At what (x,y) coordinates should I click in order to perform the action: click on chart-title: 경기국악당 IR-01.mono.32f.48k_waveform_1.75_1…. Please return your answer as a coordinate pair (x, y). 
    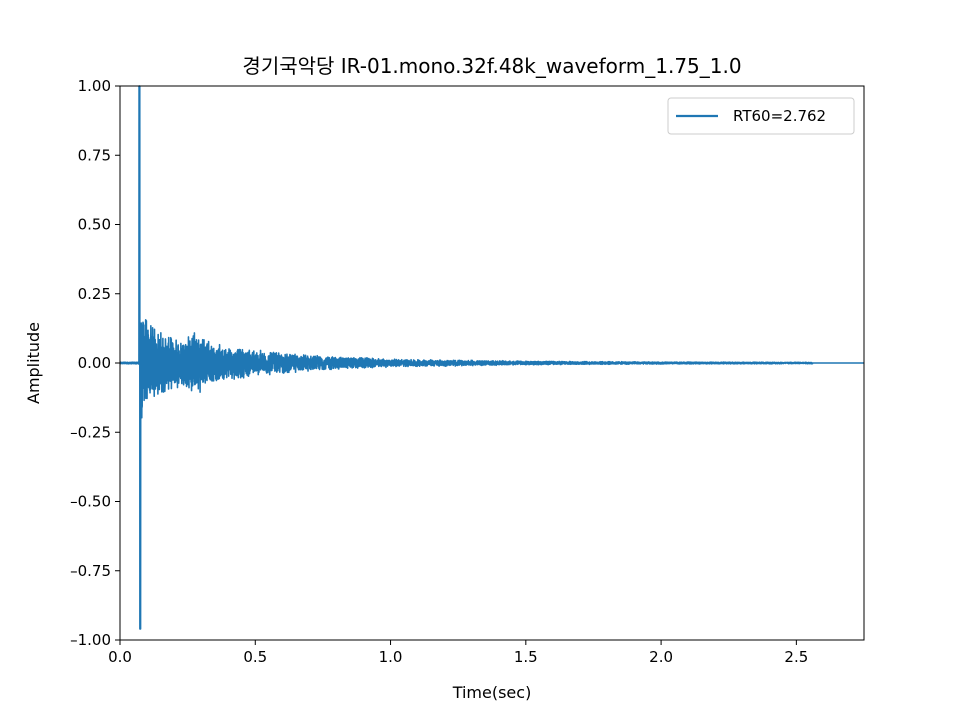
    Looking at the image, I should click on (491, 66).